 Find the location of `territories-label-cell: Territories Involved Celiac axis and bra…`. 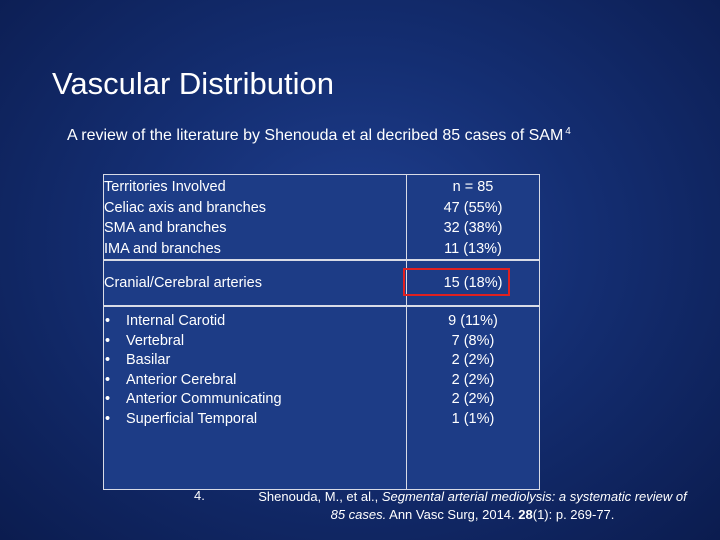

territories-label-cell: Territories Involved Celiac axis and bra… is located at coordinates (255, 217).